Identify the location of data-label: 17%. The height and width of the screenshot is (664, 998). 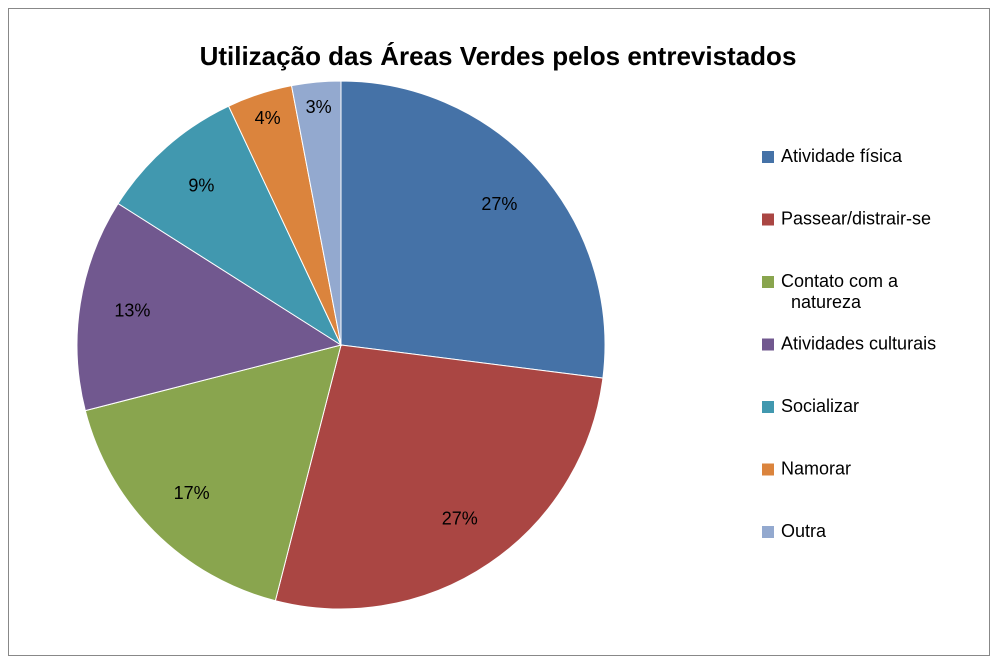
(192, 493).